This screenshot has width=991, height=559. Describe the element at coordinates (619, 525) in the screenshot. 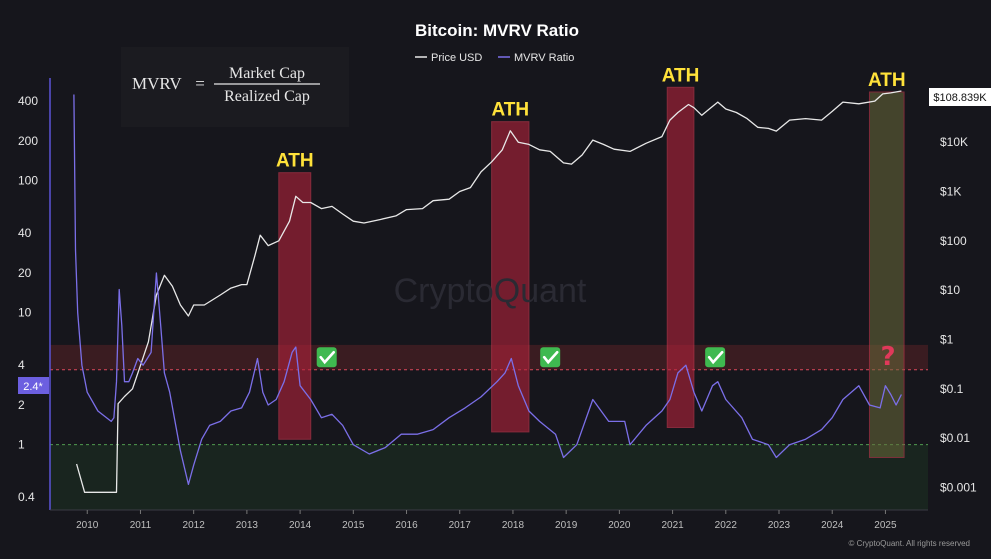

I see `x-tick-label: 2020` at that location.